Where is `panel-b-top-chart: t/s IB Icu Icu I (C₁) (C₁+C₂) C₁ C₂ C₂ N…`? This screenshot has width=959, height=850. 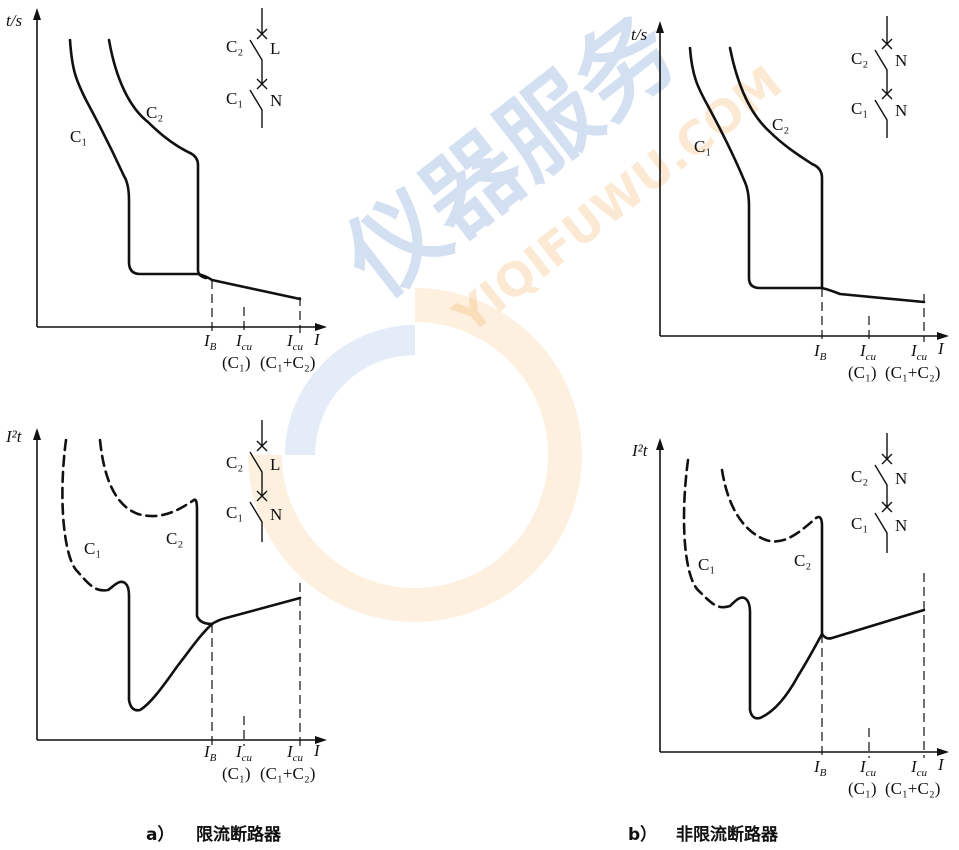
panel-b-top-chart: t/s IB Icu Icu I (C₁) (C₁+C₂) C₁ C₂ C₂ N… is located at coordinates (790, 199).